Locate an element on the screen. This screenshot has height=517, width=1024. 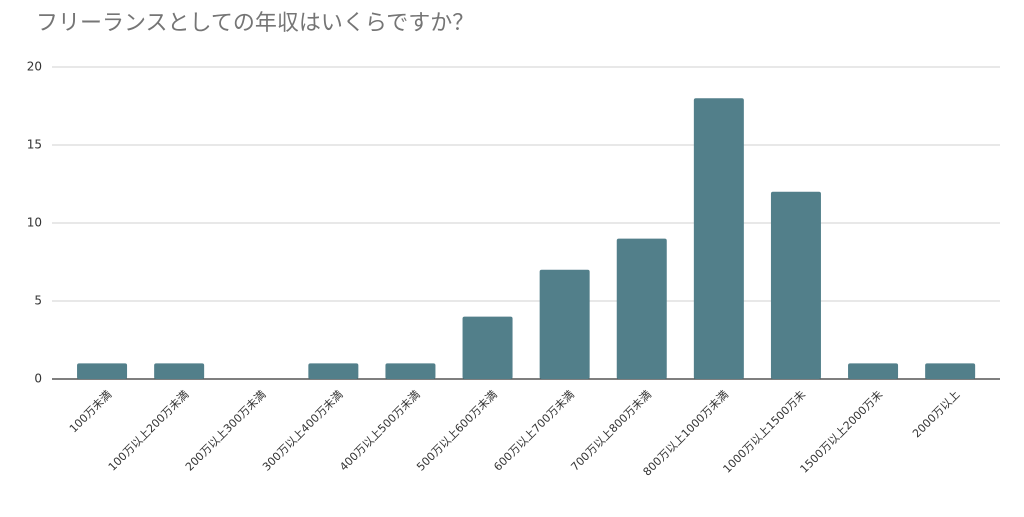
y-tick-label: 20 is located at coordinates (34, 67).